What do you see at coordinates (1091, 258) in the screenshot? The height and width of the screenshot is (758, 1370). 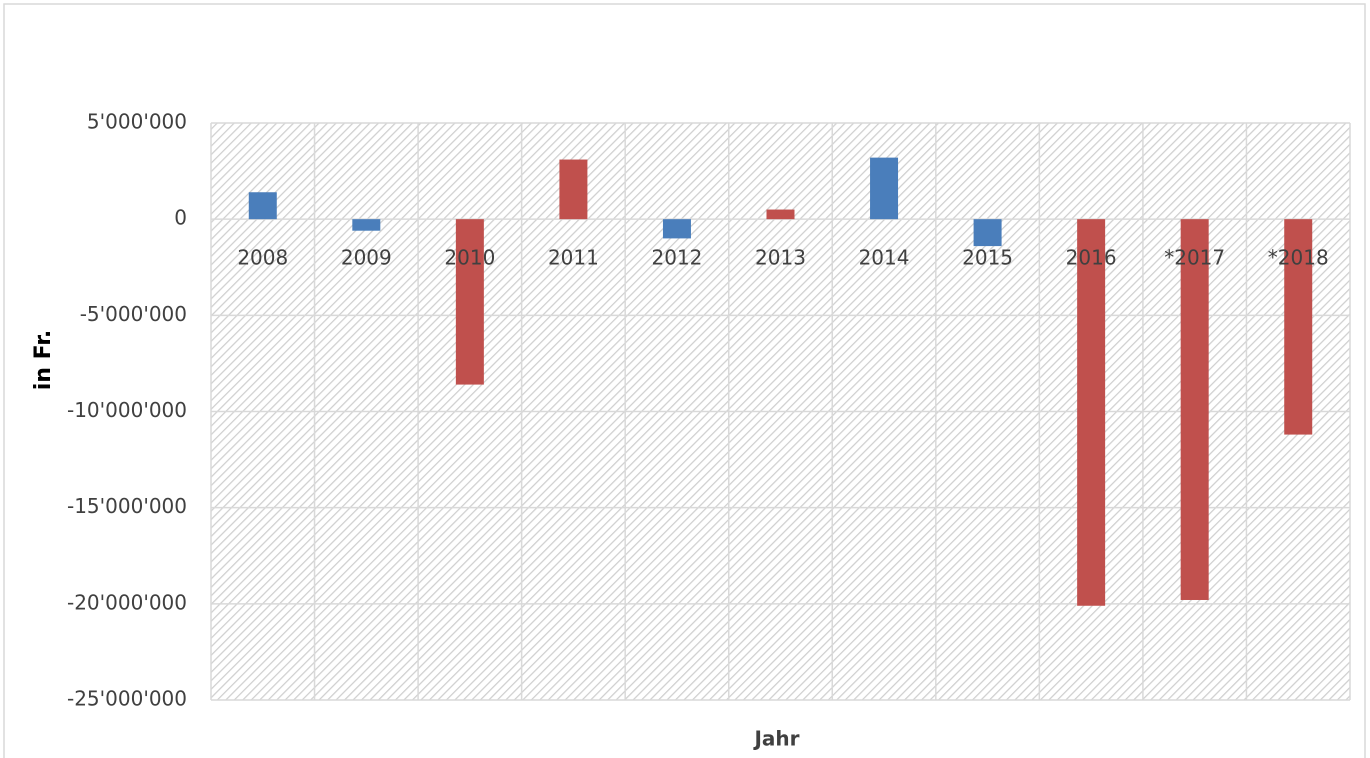 I see `x-tick-label: 2016` at bounding box center [1091, 258].